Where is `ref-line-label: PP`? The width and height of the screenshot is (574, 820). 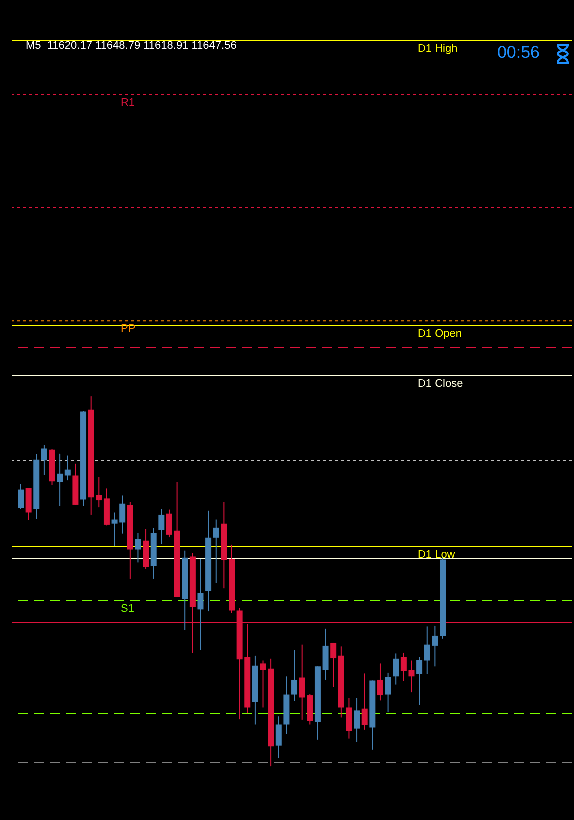
ref-line-label: PP is located at coordinates (128, 329).